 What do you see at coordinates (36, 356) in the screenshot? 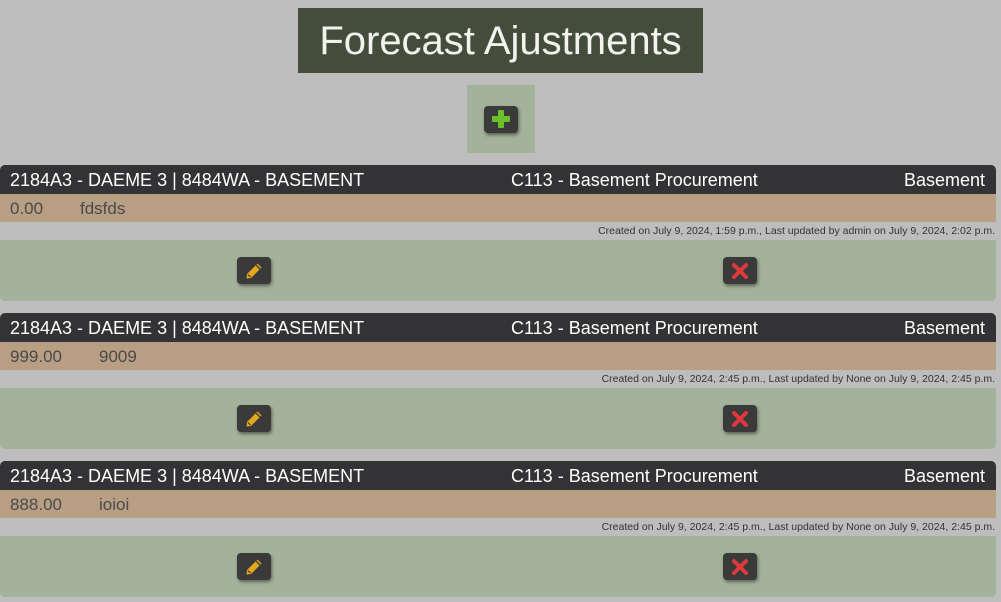
I see `adjustment-amount: 999.00` at bounding box center [36, 356].